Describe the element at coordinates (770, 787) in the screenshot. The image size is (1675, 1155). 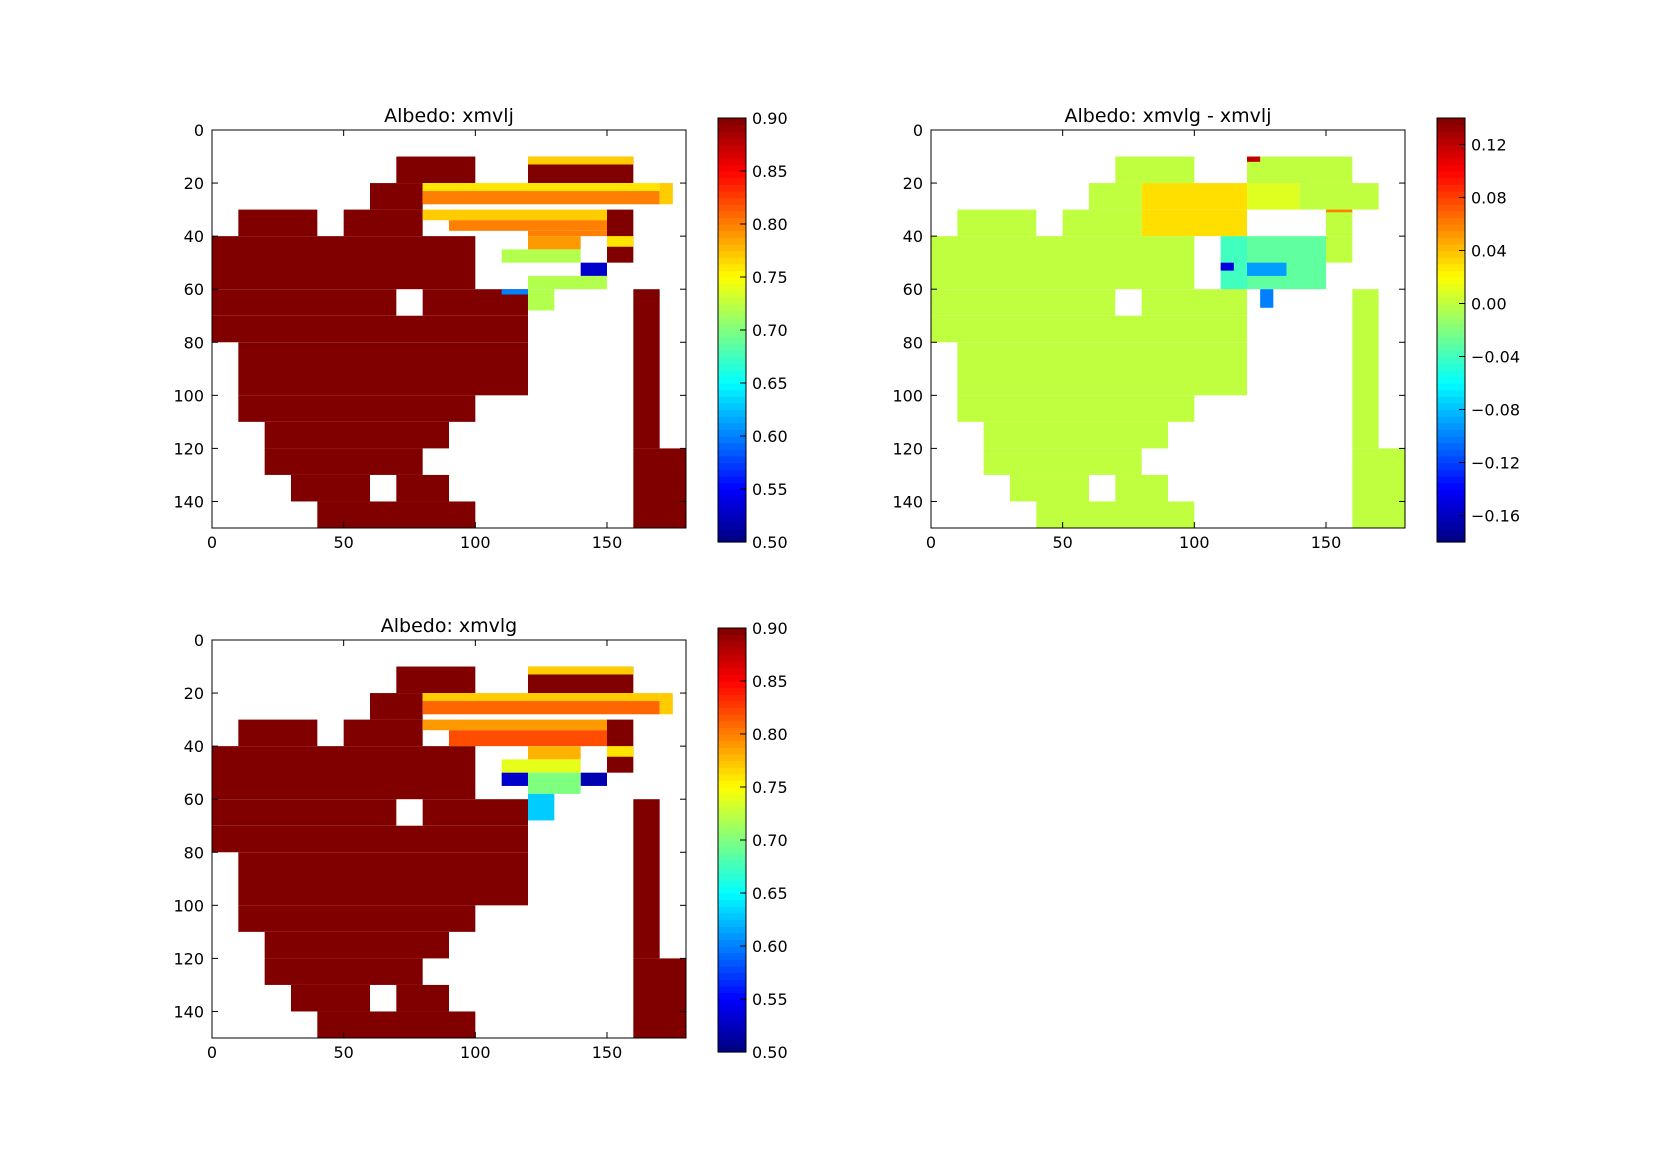
I see `colorbar-tick-label: 0.75` at that location.